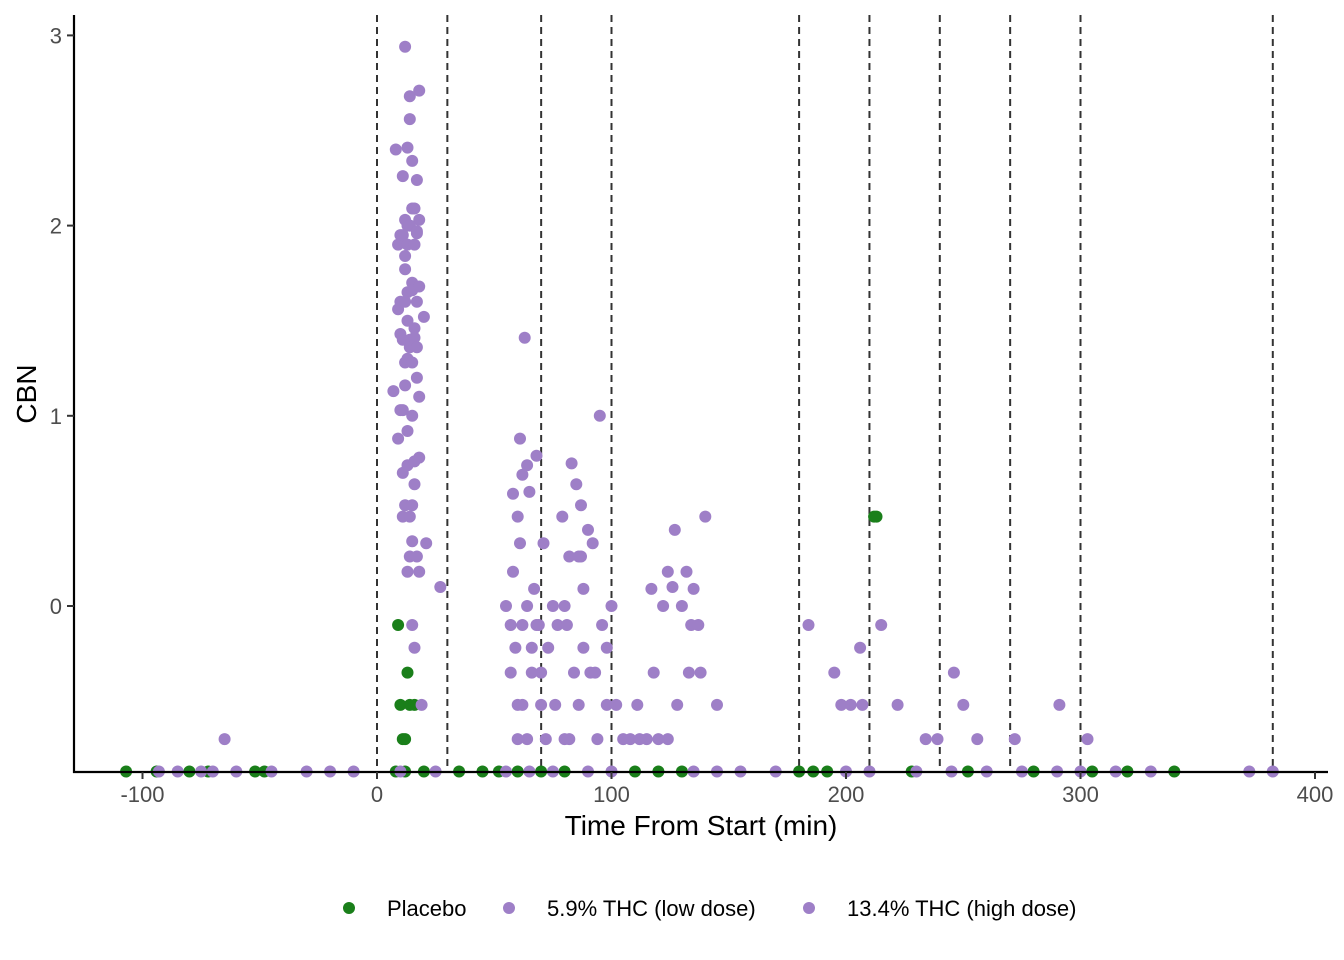 The width and height of the screenshot is (1344, 960). What do you see at coordinates (427, 908) in the screenshot?
I see `legend-label-0: Placebo` at bounding box center [427, 908].